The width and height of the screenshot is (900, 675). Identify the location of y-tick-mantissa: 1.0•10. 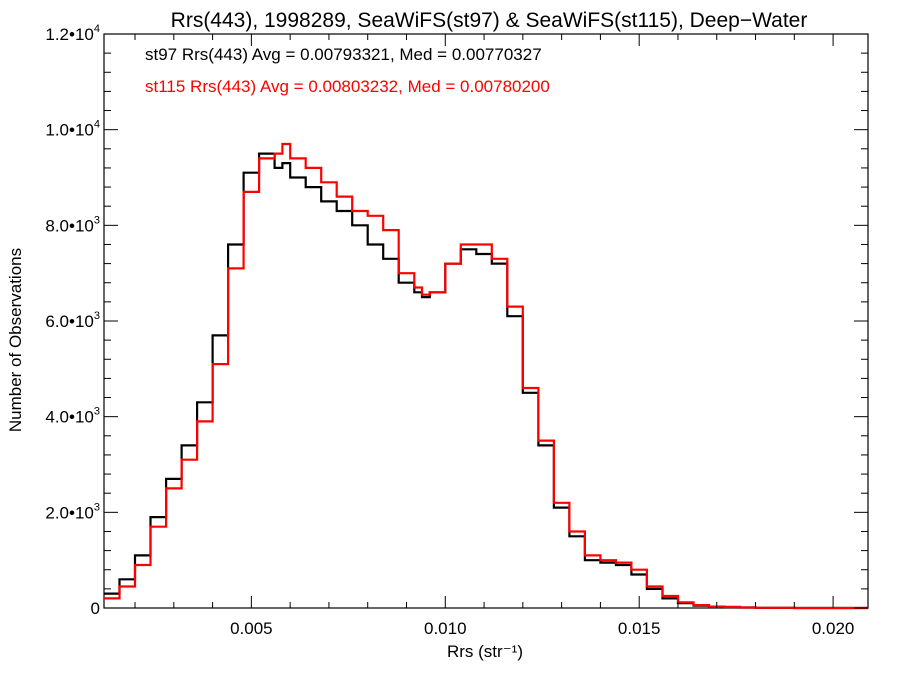
(69, 130).